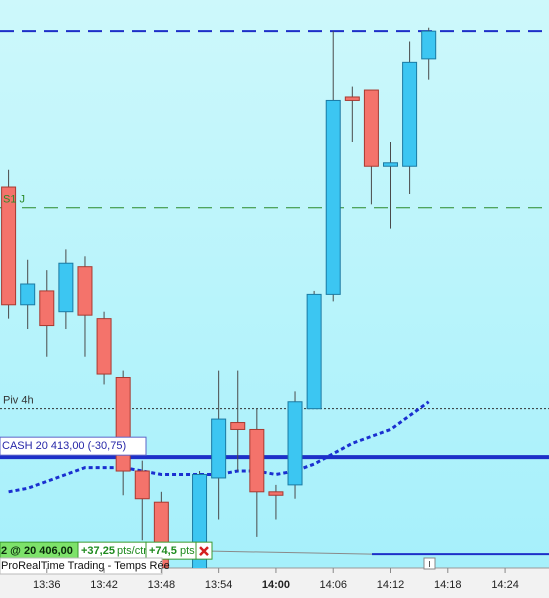 The image size is (549, 598). What do you see at coordinates (276, 585) in the screenshot?
I see `x-tick-label: 14:00` at bounding box center [276, 585].